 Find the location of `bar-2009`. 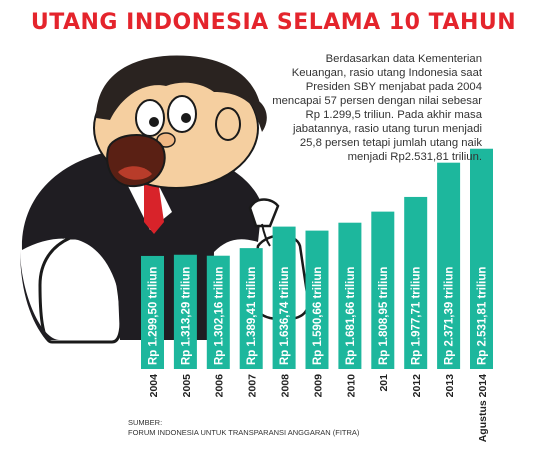

bar-2009 is located at coordinates (317, 299).